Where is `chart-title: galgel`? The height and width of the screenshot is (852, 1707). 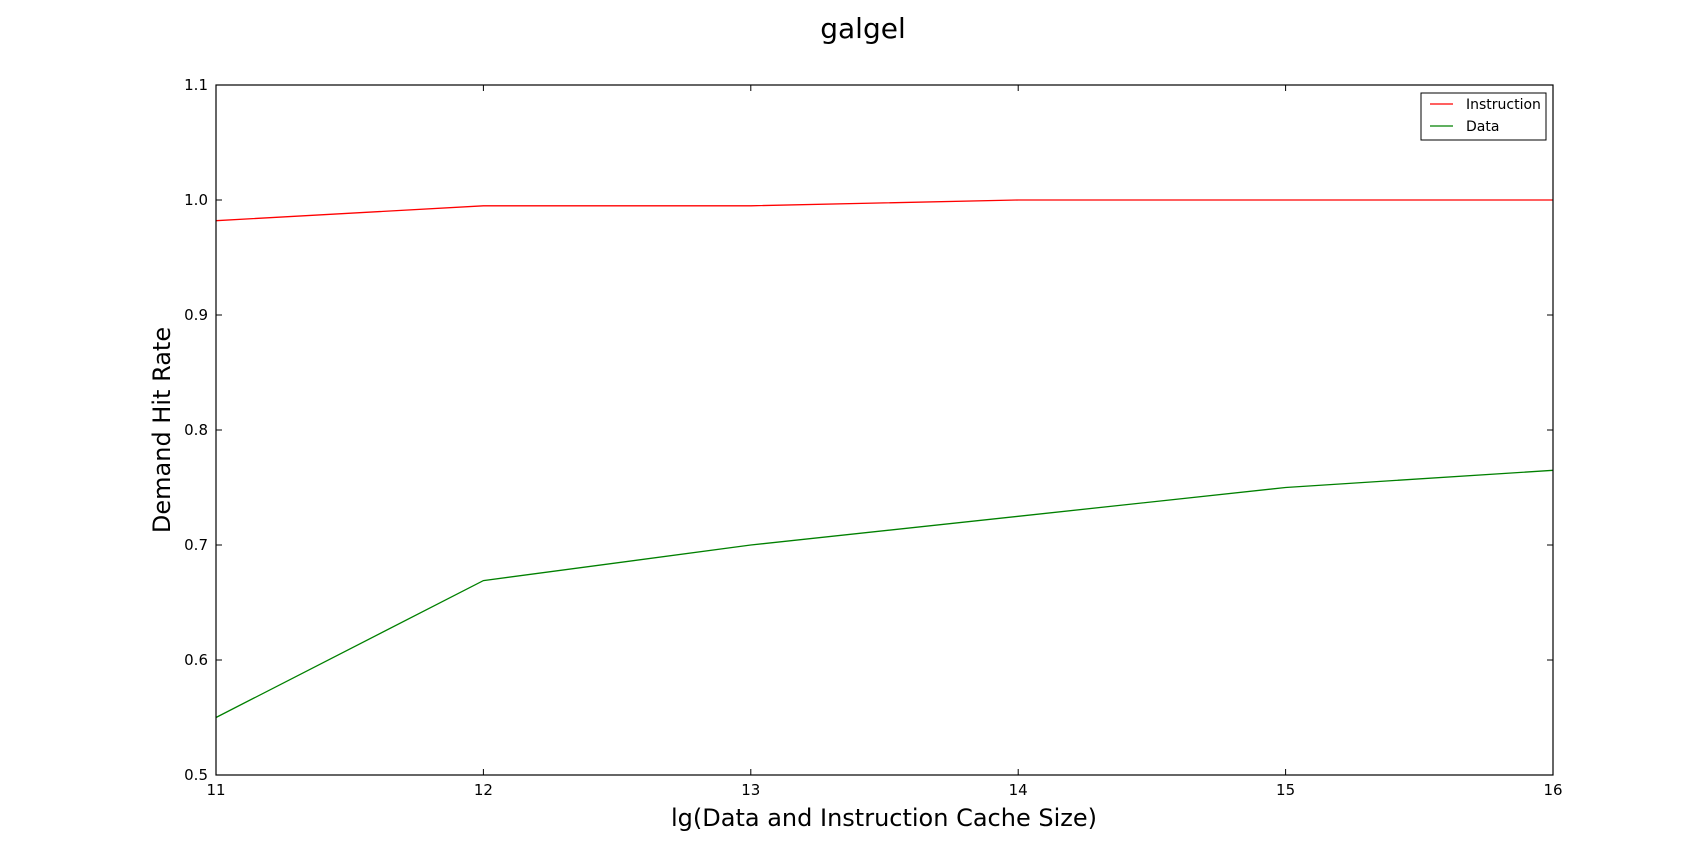
chart-title: galgel is located at coordinates (863, 28).